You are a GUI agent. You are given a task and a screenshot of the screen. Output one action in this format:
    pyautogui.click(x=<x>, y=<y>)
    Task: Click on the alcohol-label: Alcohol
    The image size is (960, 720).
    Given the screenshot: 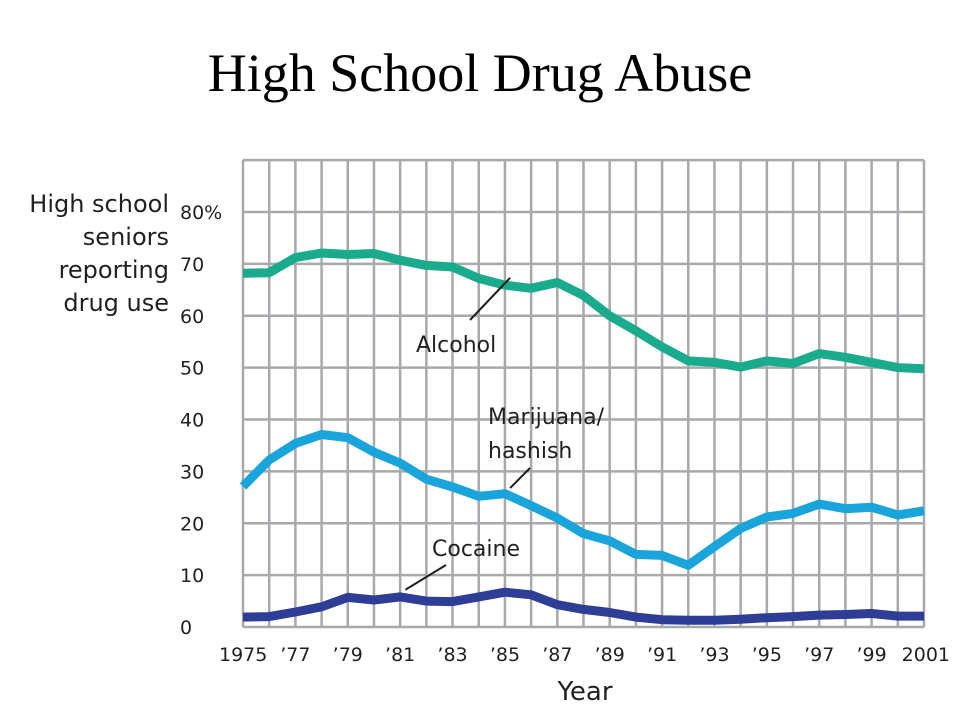 What is the action you would take?
    pyautogui.click(x=456, y=345)
    